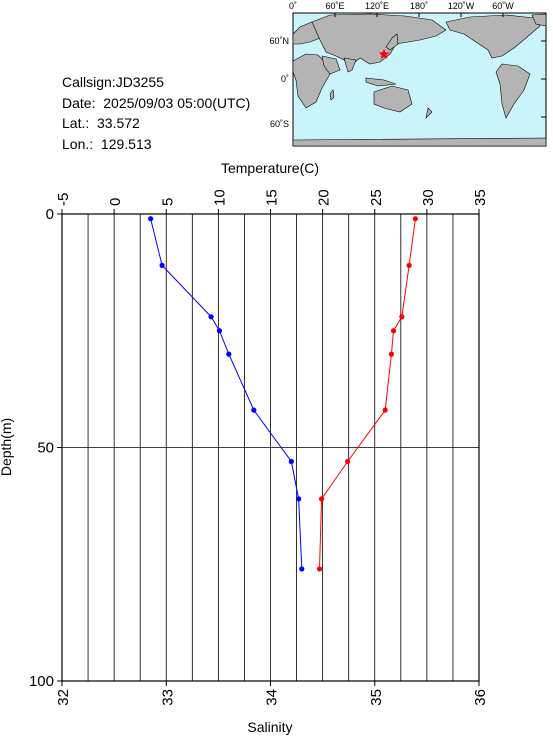  Describe the element at coordinates (293, 6) in the screenshot. I see `map-lon-label: 0˚` at that location.